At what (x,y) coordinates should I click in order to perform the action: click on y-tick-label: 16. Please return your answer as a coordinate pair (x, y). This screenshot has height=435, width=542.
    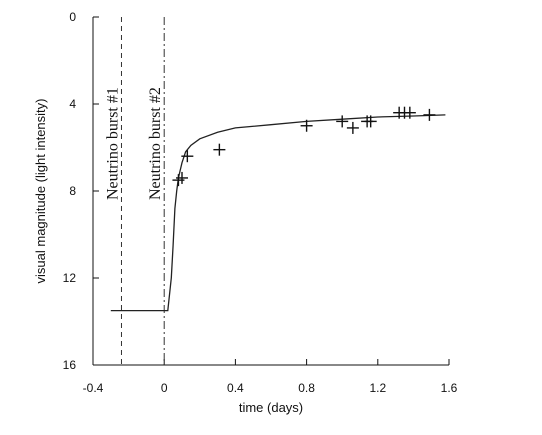
    Looking at the image, I should click on (70, 365).